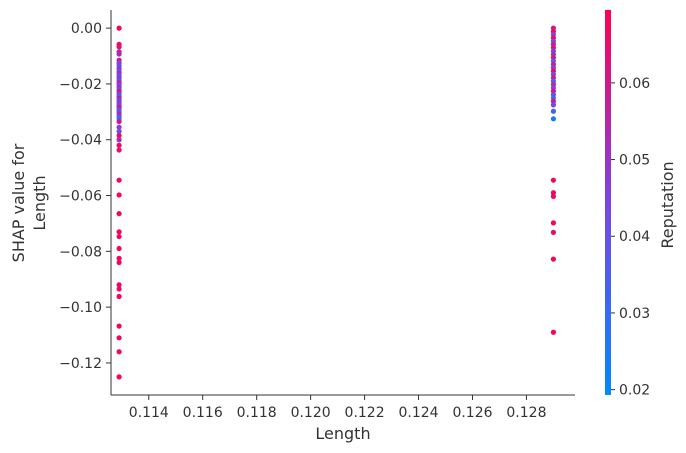  I want to click on y-axis-ticks: 0.00 −0.02 −0.04 −0.06 −0.08 −0.10 −0.12, so click(85, 196).